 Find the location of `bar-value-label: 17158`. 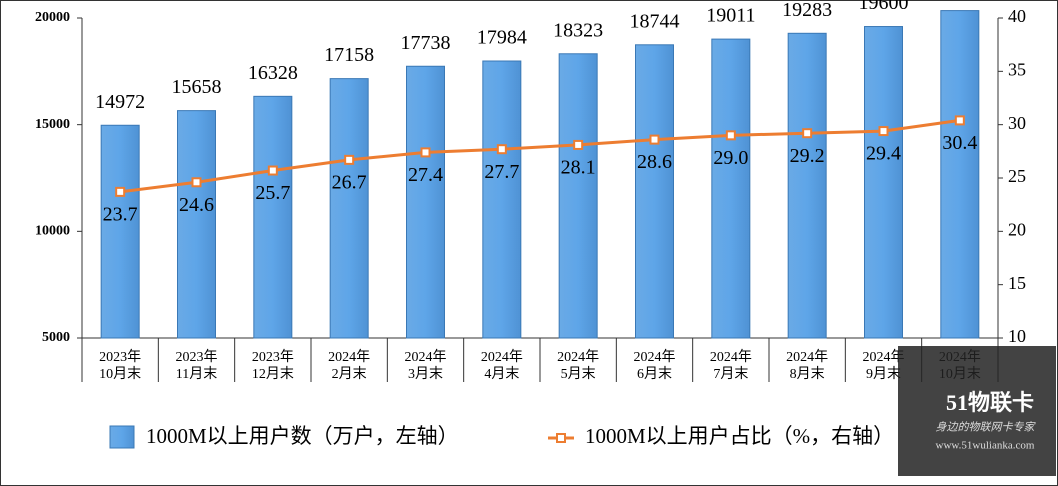

bar-value-label: 17158 is located at coordinates (349, 55).